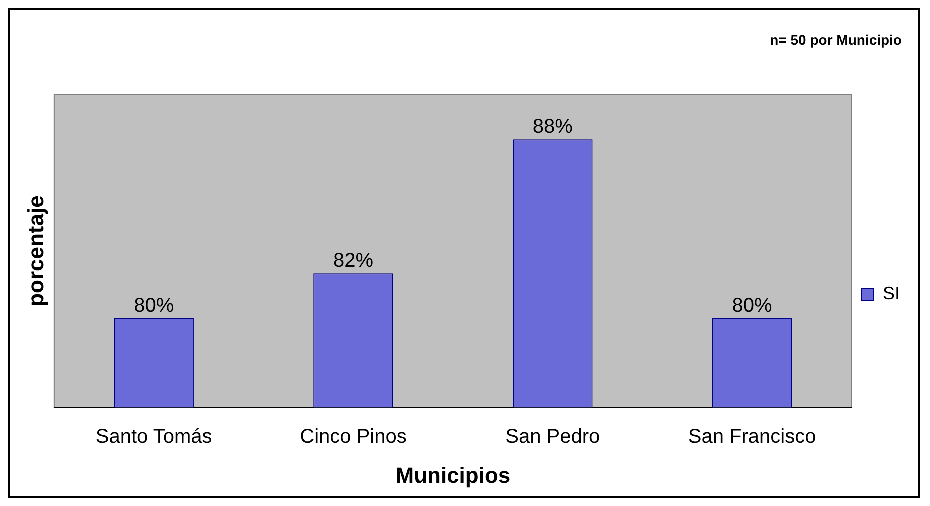  What do you see at coordinates (453, 475) in the screenshot?
I see `x-axis-title: Municipios` at bounding box center [453, 475].